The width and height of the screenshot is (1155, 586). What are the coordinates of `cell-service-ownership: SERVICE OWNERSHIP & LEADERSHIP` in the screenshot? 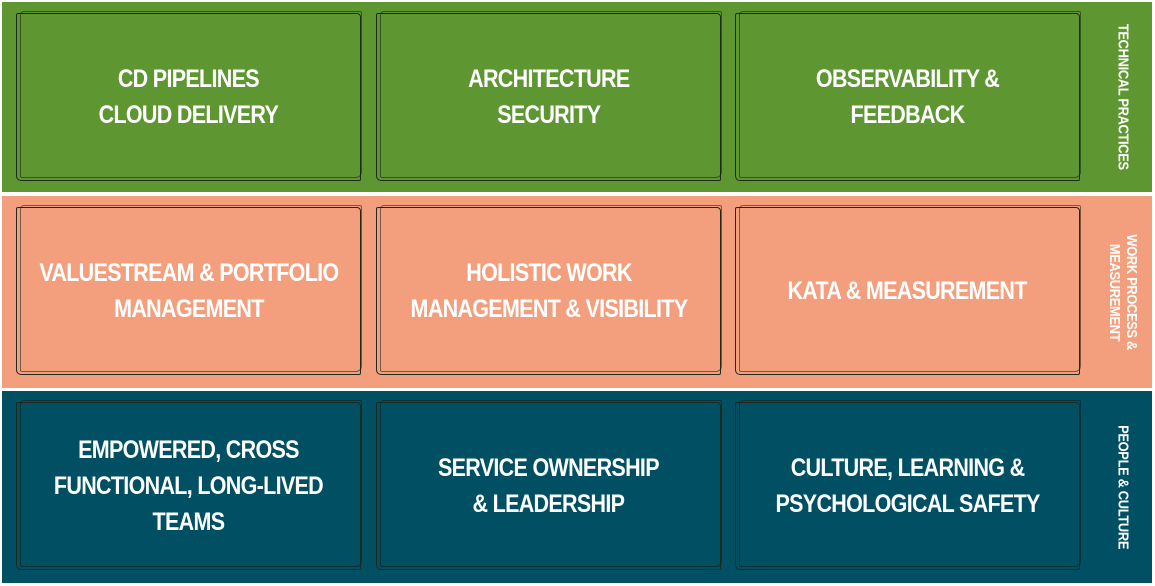 It's located at (549, 485).